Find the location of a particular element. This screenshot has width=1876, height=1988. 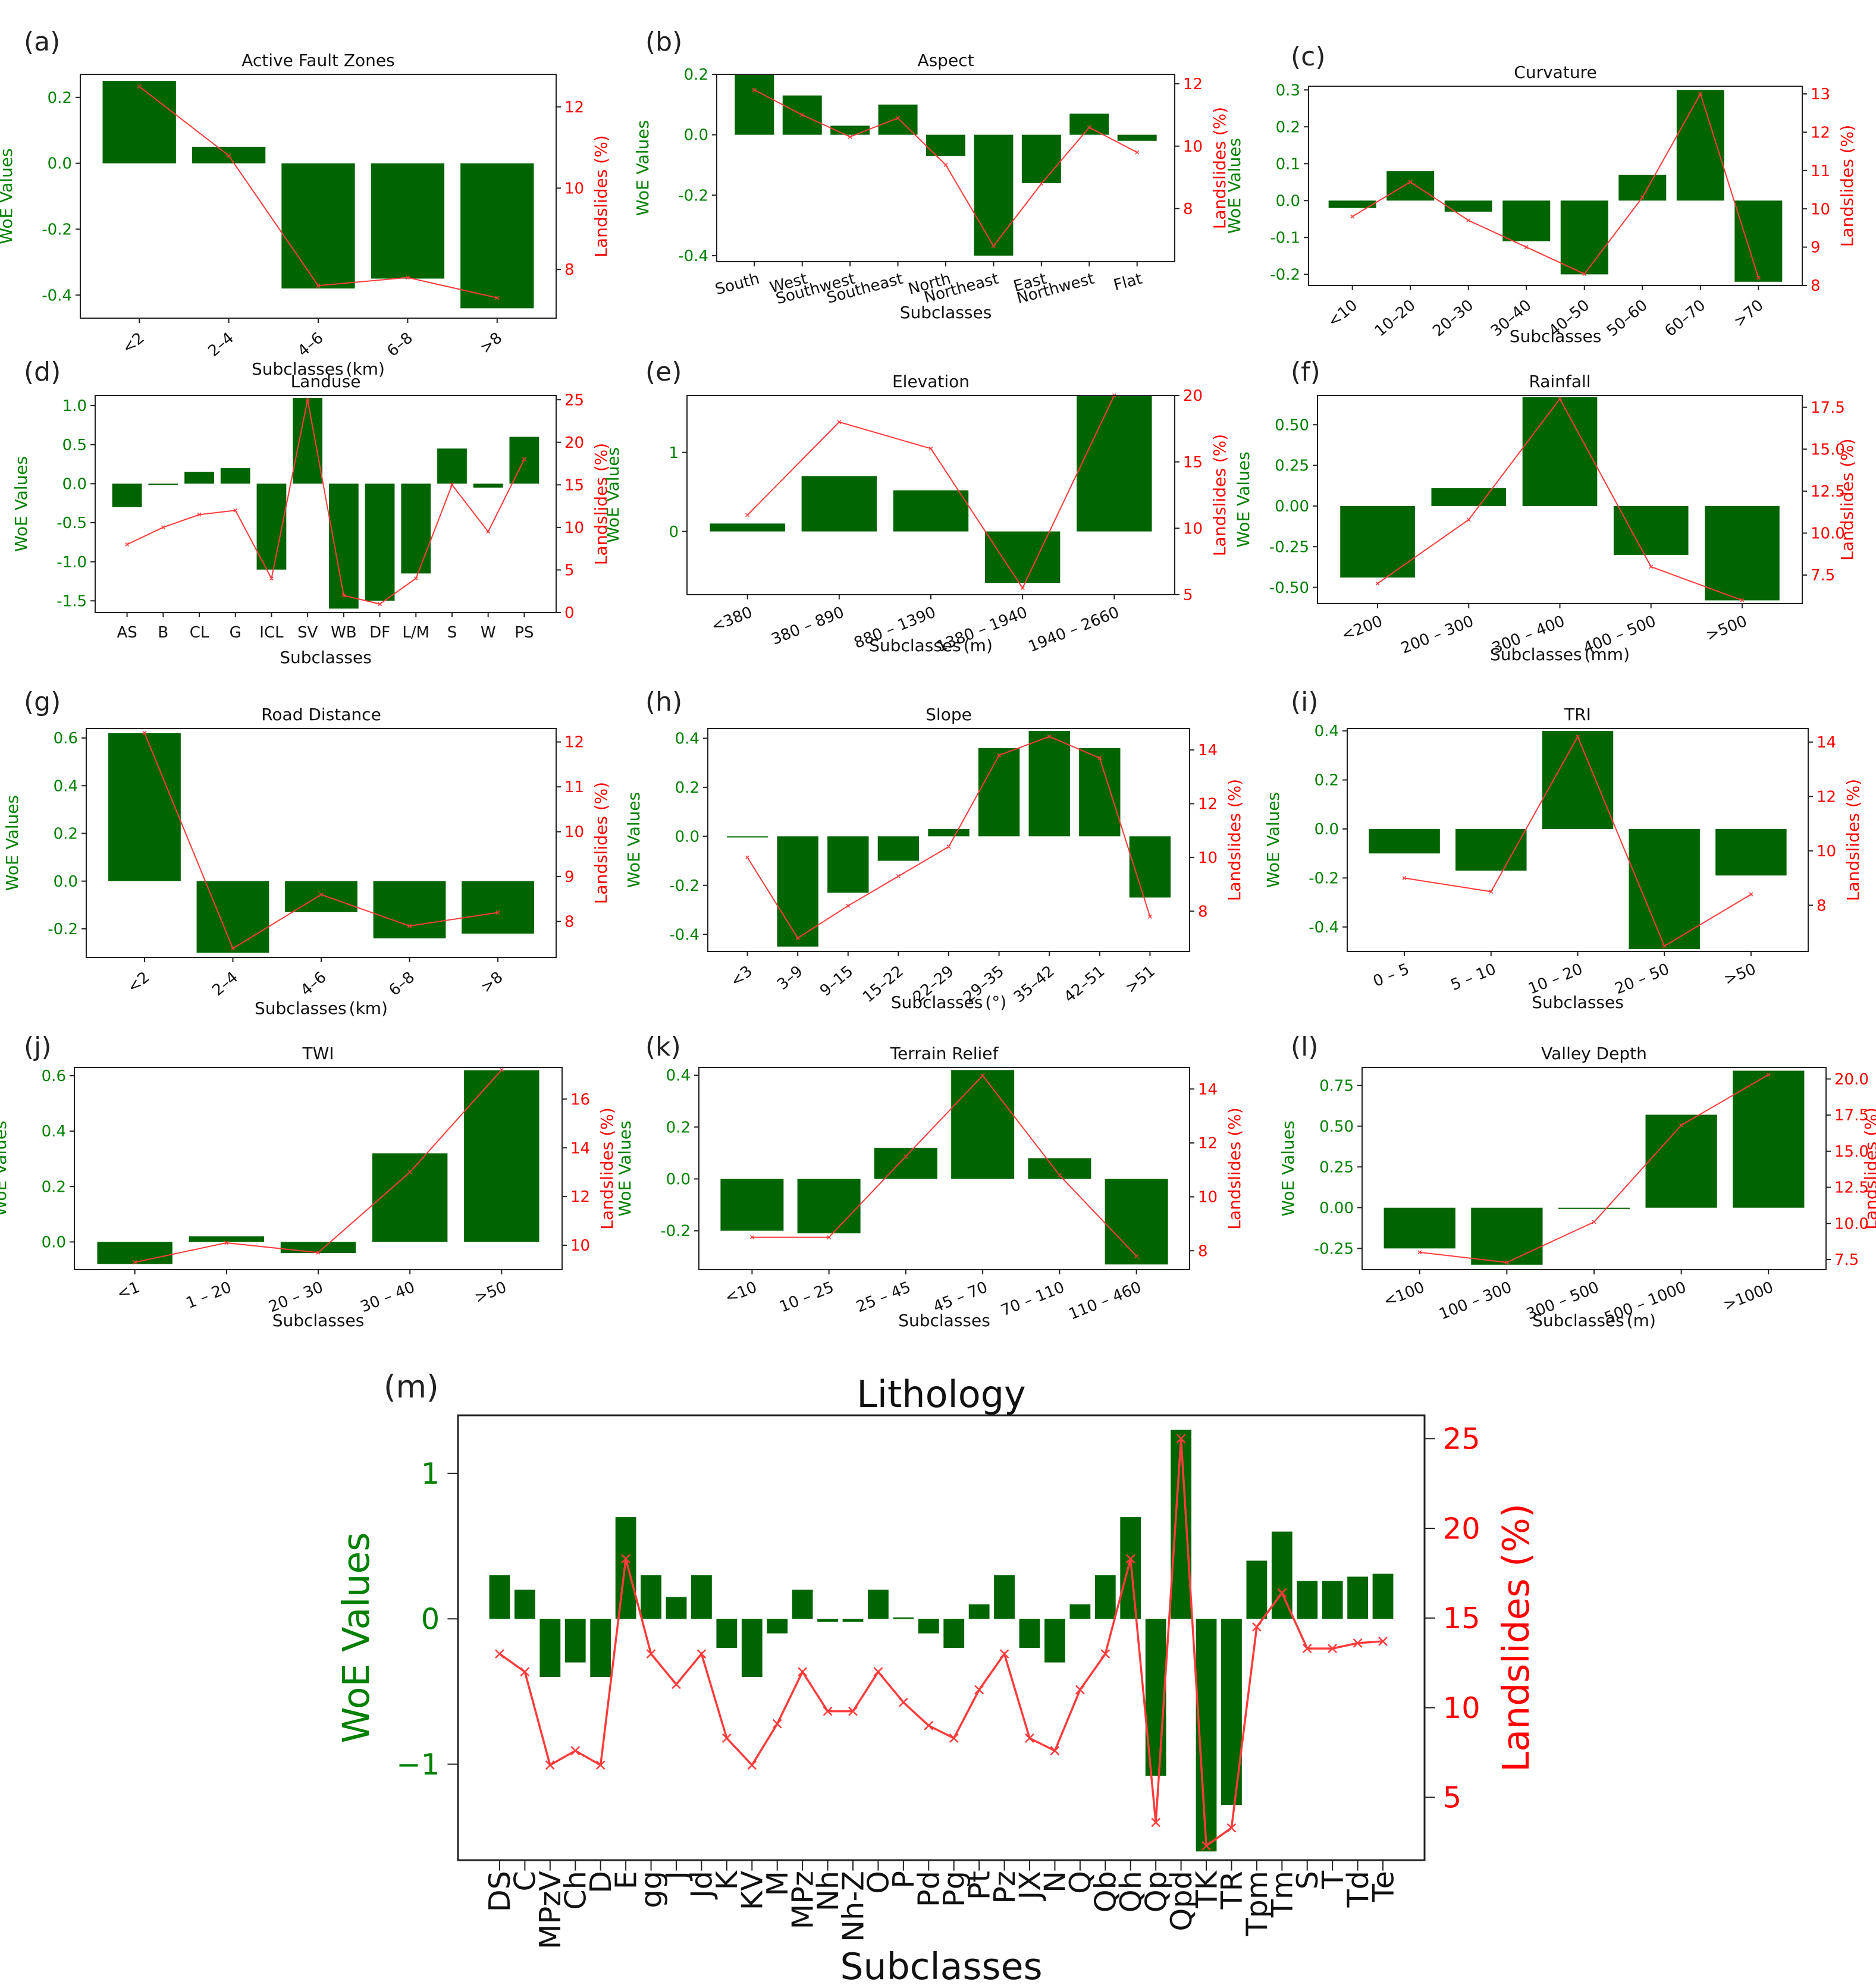

chart-title: Terrain Relief is located at coordinates (945, 1053).